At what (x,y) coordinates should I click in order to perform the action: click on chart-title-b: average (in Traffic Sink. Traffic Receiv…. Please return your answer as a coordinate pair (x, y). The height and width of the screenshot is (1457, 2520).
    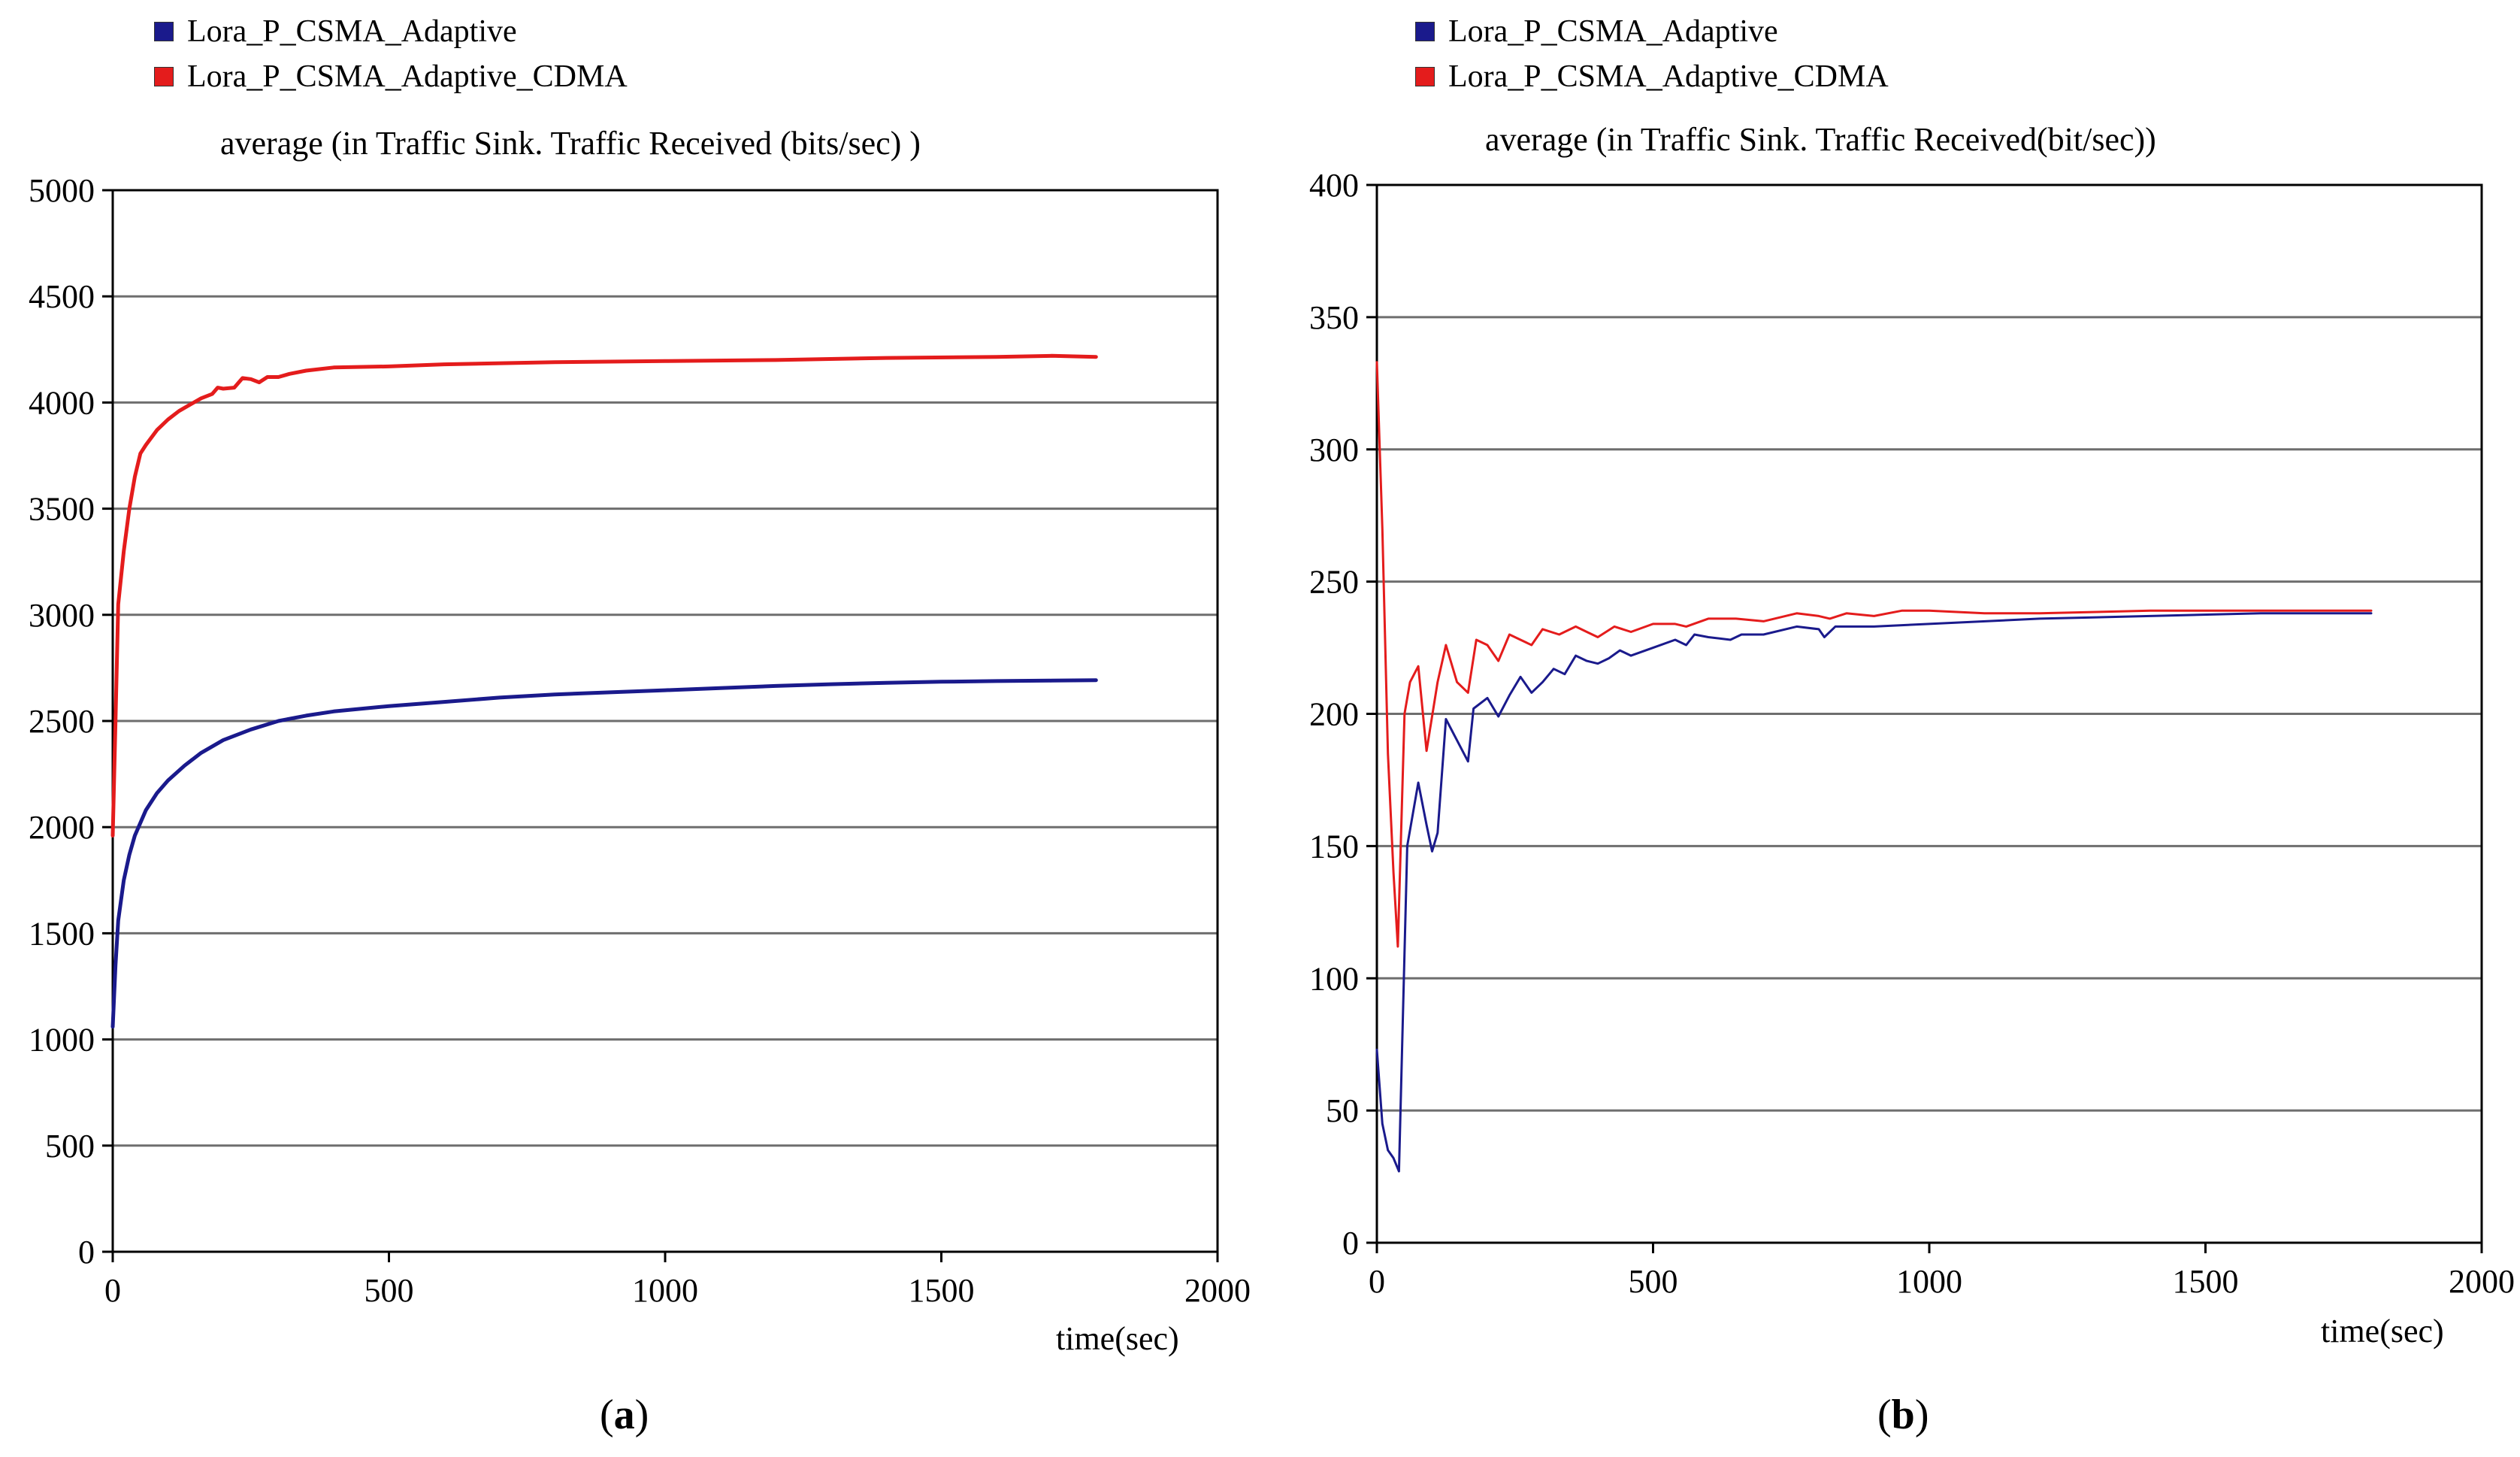
    Looking at the image, I should click on (1820, 139).